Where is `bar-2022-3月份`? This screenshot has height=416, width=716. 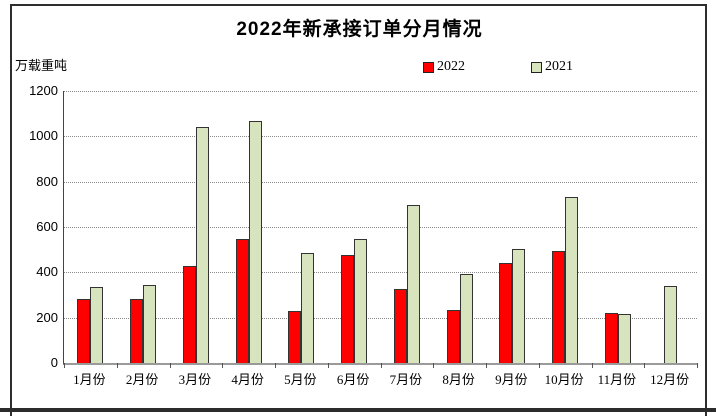
bar-2022-3月份 is located at coordinates (189, 314).